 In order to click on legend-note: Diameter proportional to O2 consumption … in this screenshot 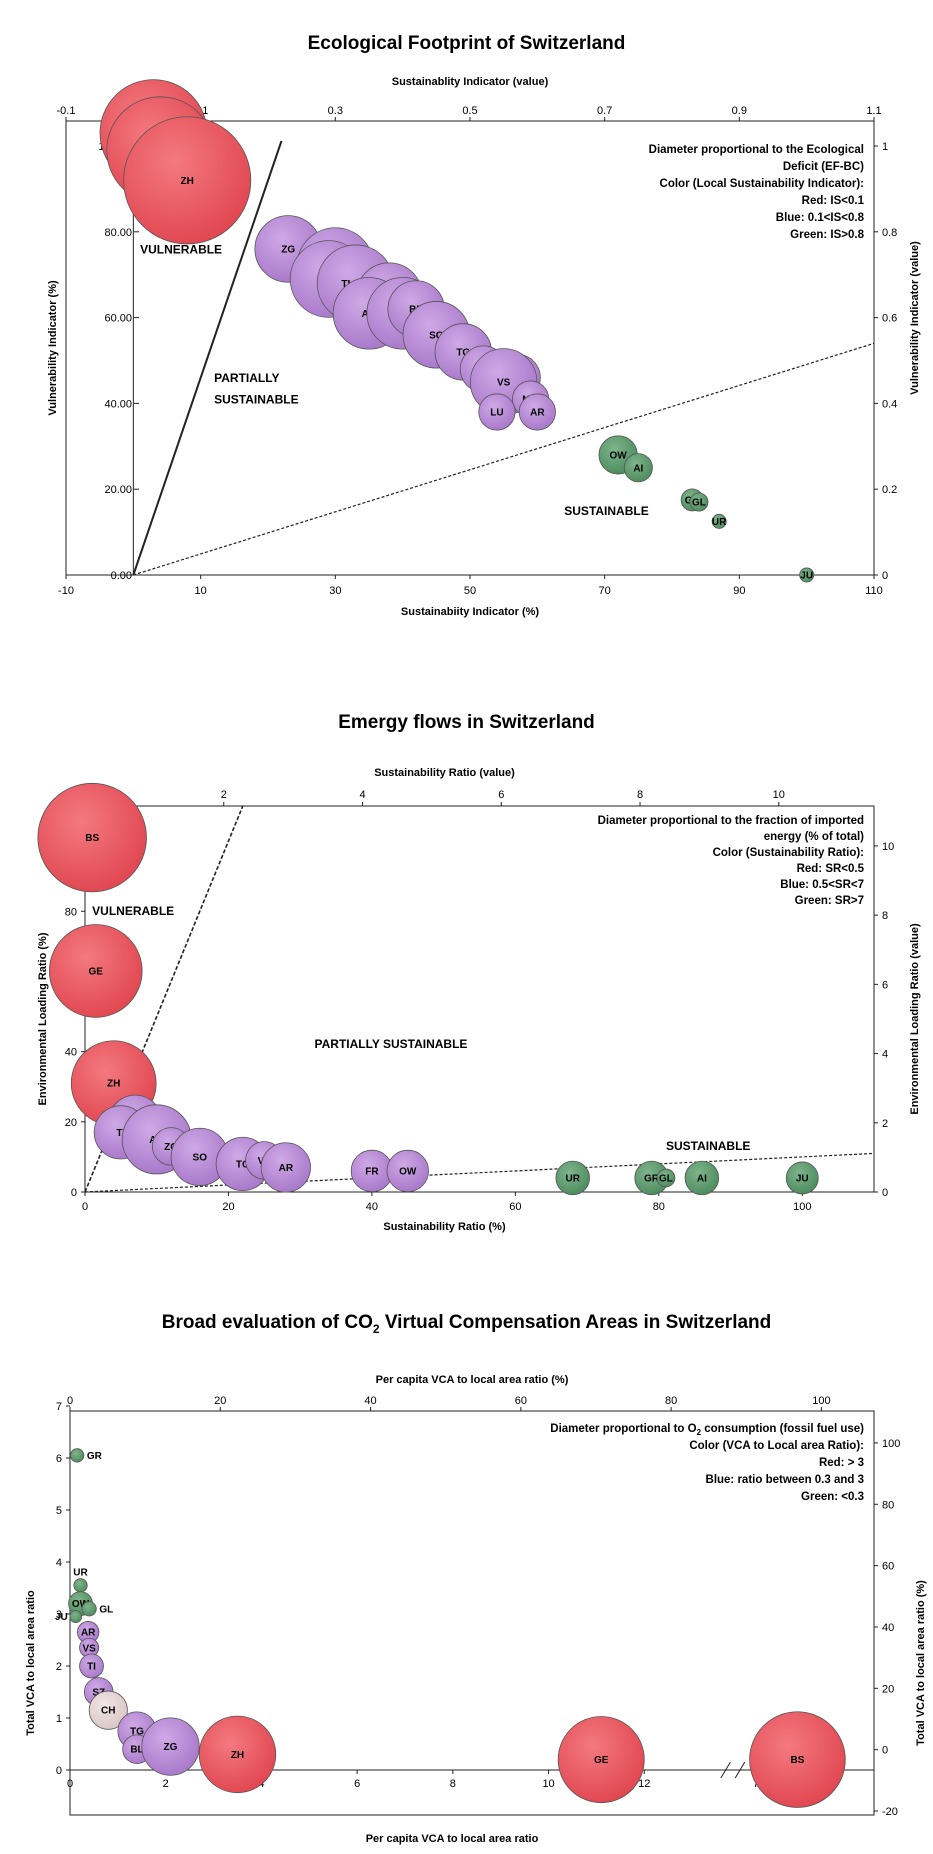, I will do `click(707, 1430)`.